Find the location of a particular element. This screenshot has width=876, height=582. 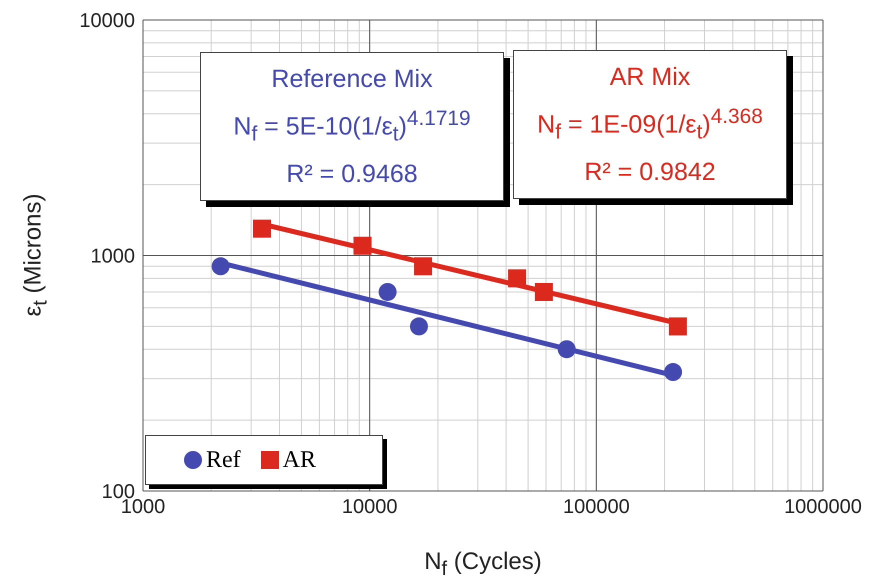

y-tick-label: 10000 is located at coordinates (107, 21).